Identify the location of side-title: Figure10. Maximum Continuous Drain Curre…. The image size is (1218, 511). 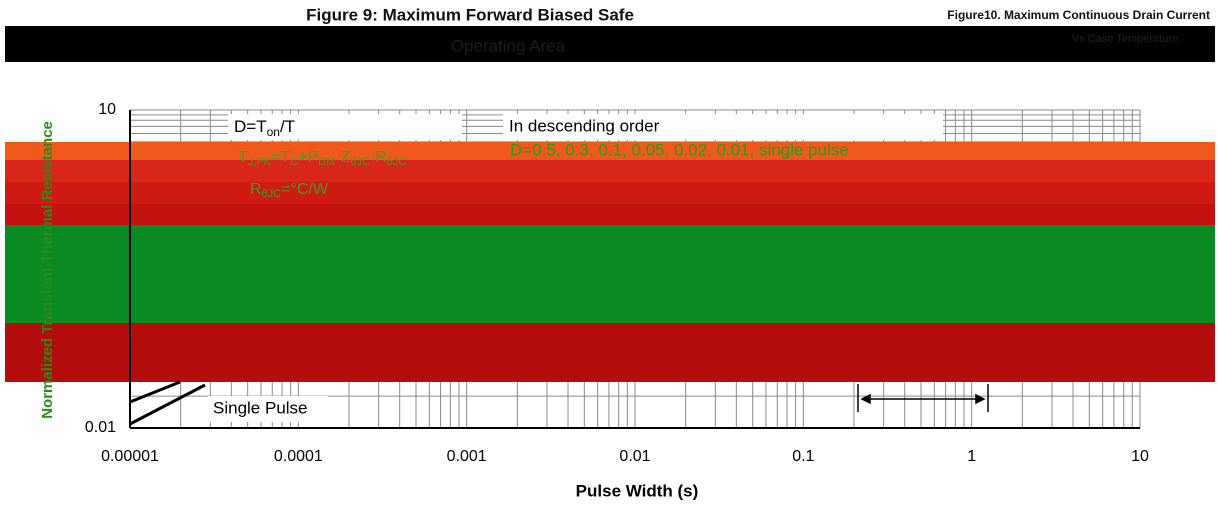
(1078, 15).